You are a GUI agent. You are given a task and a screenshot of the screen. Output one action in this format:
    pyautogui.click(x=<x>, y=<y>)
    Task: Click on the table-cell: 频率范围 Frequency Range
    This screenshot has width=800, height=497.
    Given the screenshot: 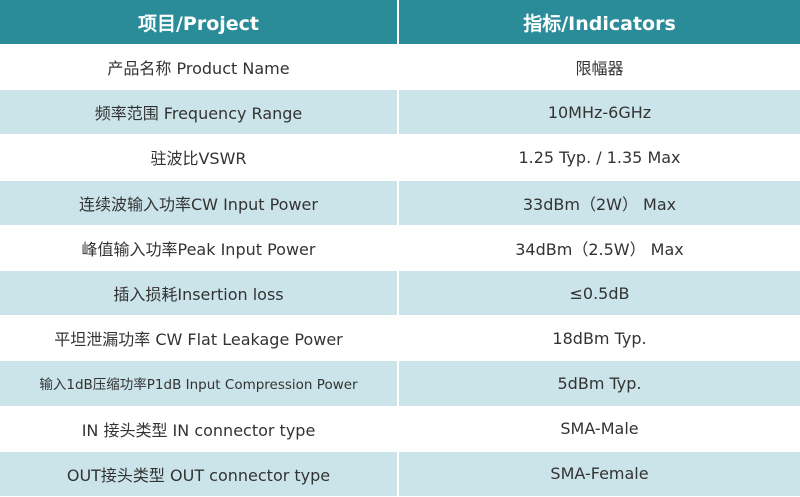 What is the action you would take?
    pyautogui.click(x=199, y=113)
    